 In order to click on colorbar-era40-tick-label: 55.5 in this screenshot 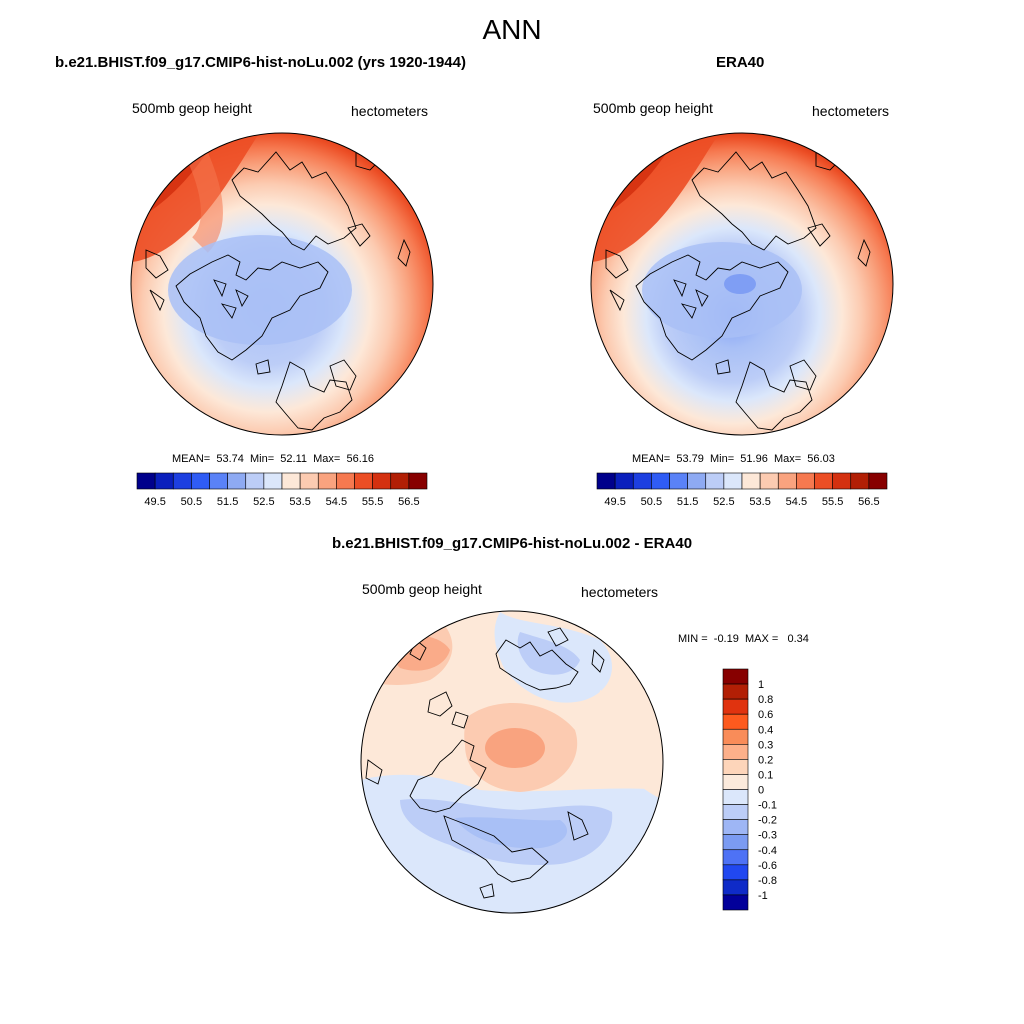, I will do `click(832, 502)`.